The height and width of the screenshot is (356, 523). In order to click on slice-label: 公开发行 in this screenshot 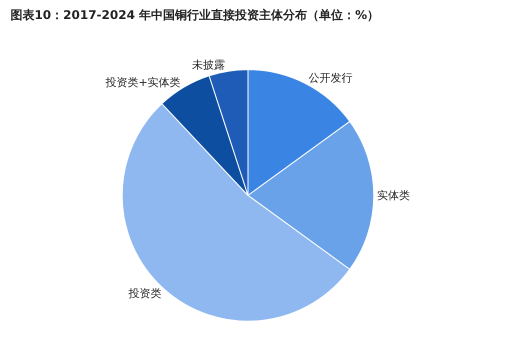, I will do `click(330, 78)`.